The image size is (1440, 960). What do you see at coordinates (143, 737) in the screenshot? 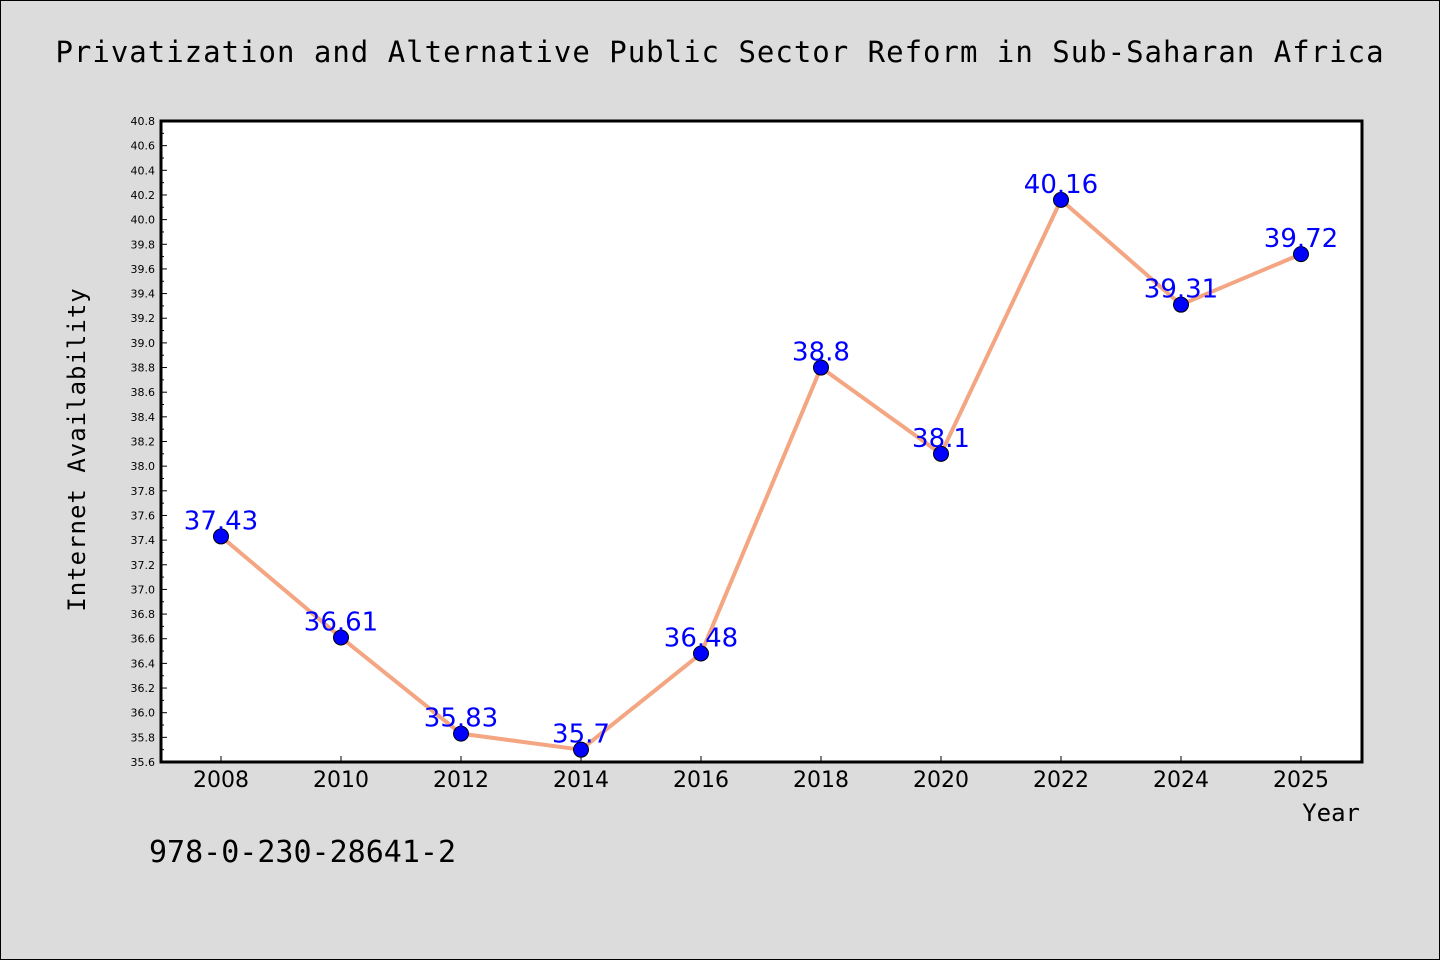
I see `y-tick-label: 35.8` at bounding box center [143, 737].